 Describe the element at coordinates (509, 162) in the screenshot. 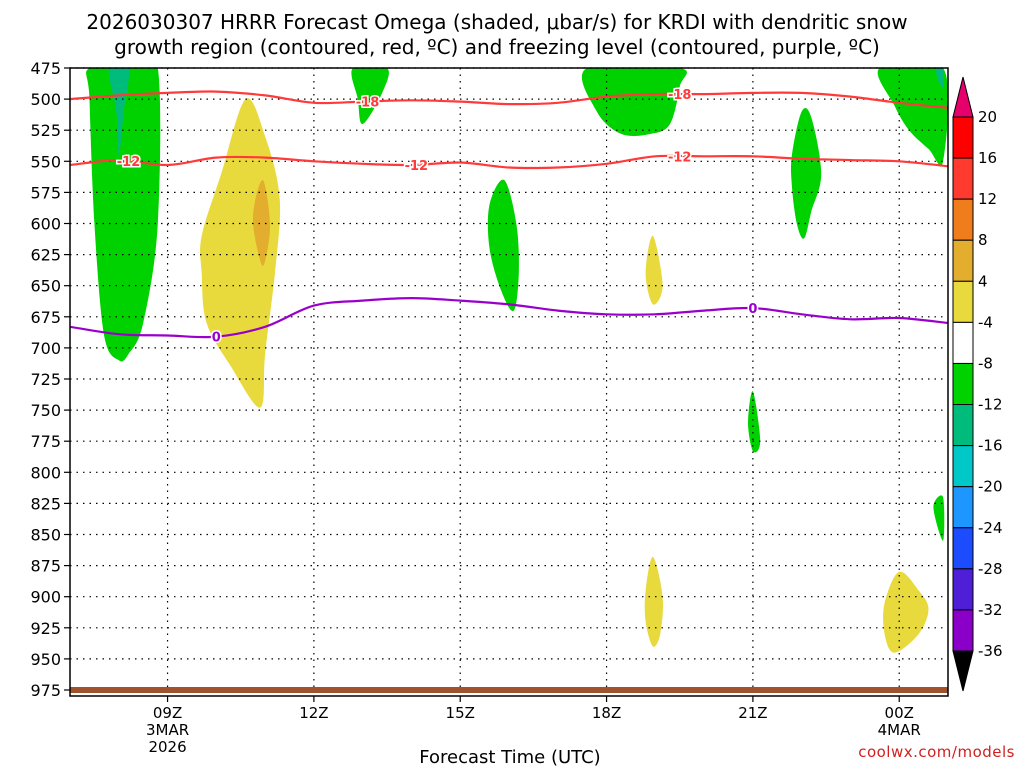

I see `dendritic-contour--12-line` at that location.